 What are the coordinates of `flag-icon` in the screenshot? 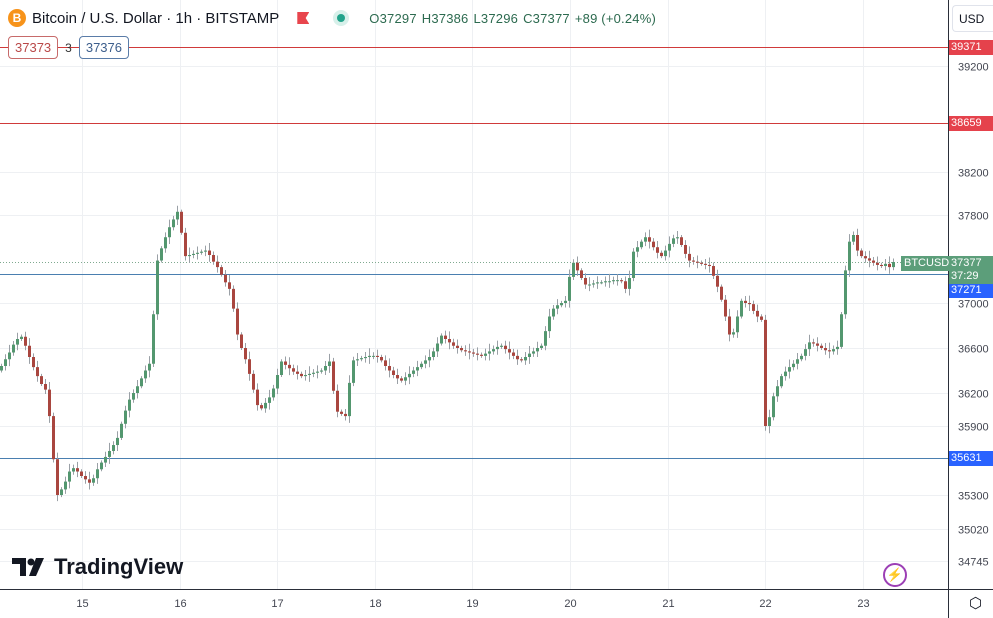 It's located at (303, 18).